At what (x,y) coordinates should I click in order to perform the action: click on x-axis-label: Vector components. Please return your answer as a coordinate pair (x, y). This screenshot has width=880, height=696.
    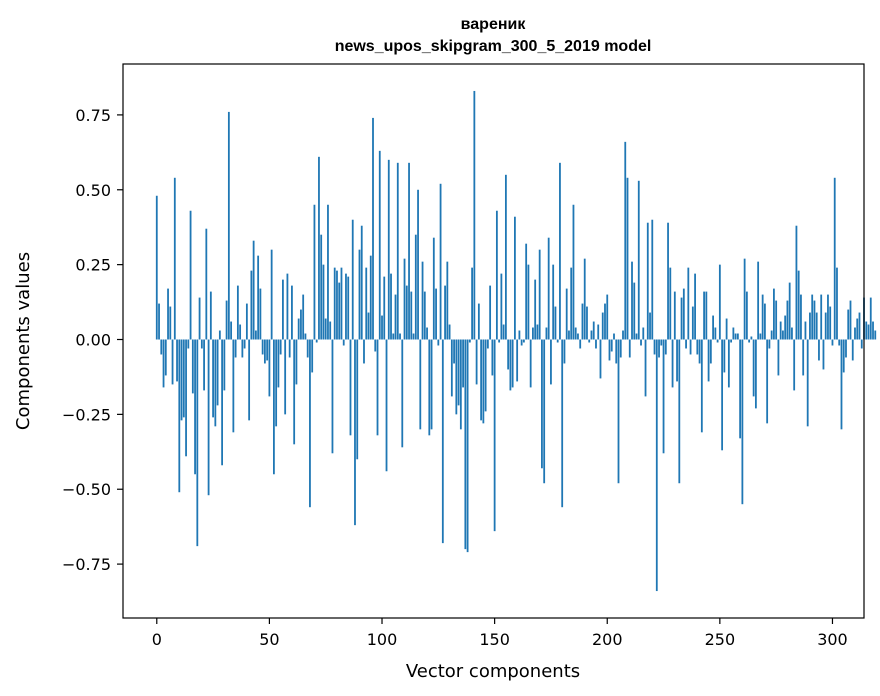
    Looking at the image, I should click on (493, 671).